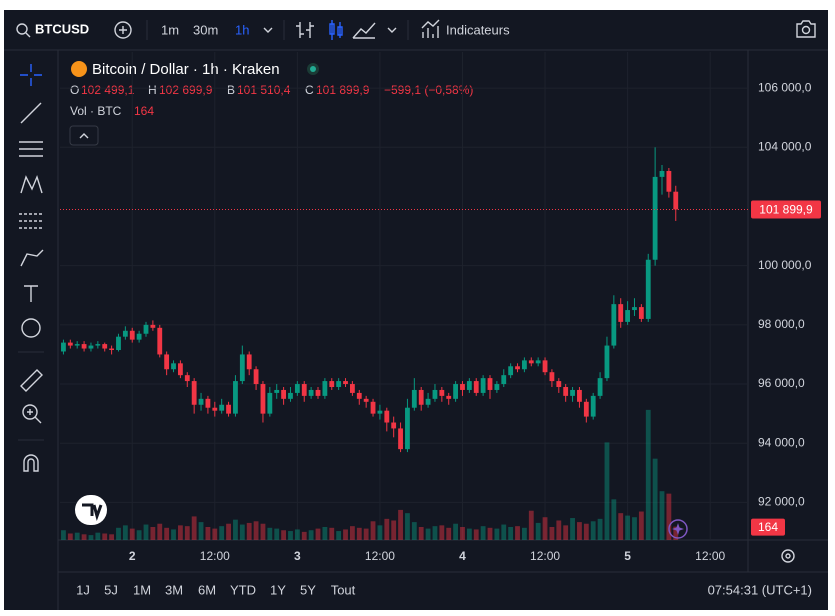 The height and width of the screenshot is (616, 835). I want to click on area-type-icon, so click(364, 30).